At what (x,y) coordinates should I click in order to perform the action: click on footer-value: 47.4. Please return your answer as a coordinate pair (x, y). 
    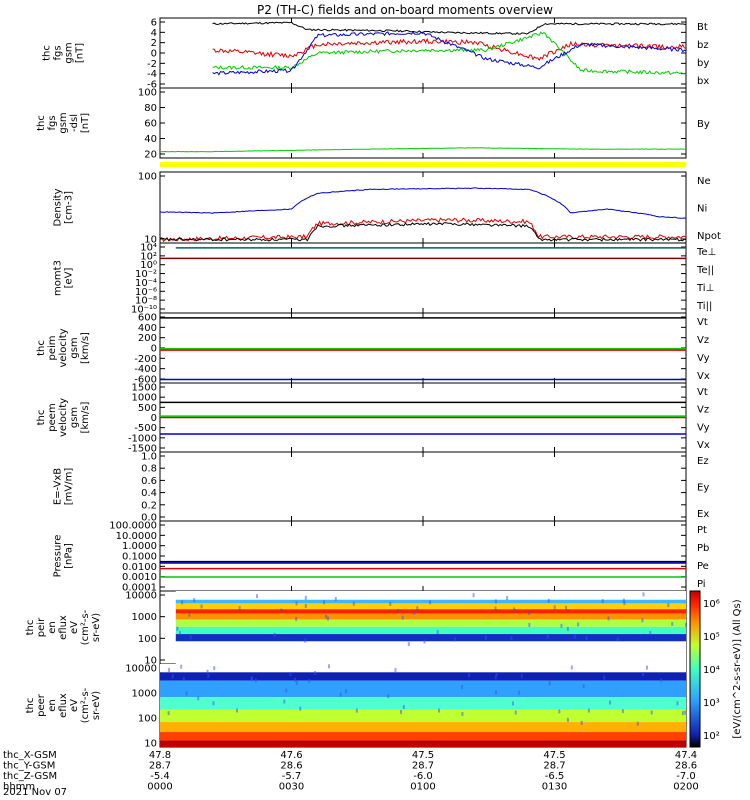
    Looking at the image, I should click on (686, 755).